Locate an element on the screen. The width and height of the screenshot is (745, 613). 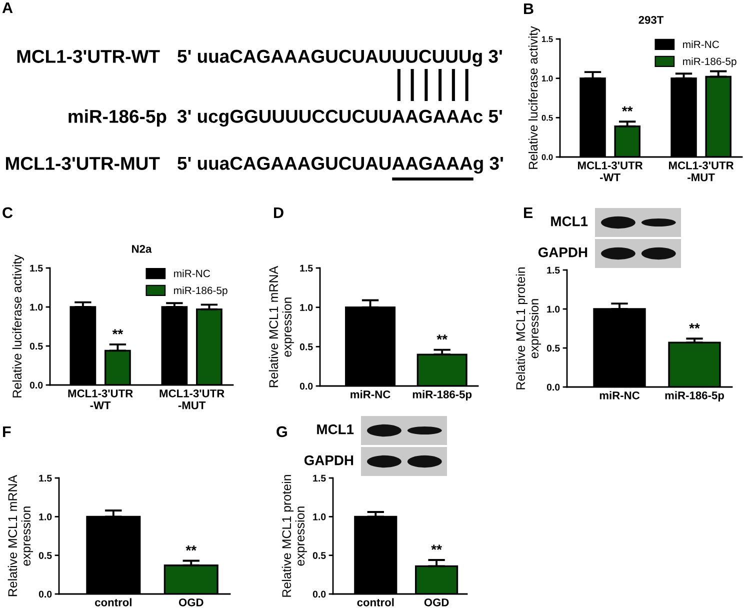
text: MCL1-3'UTR-MUT is located at coordinates (83, 163).